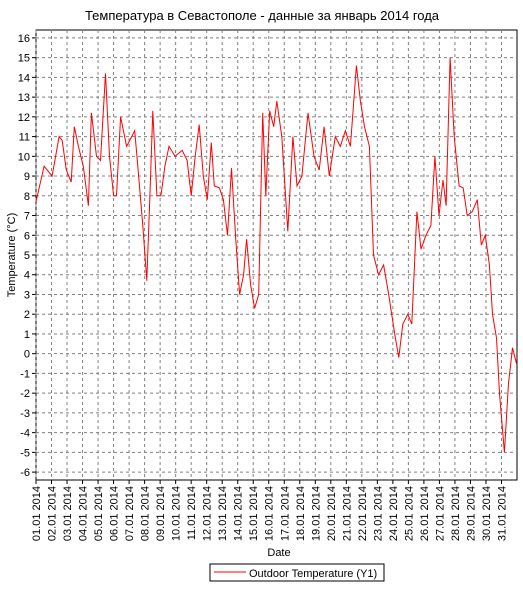 This screenshot has height=590, width=523. I want to click on x-tick-label: 04.01 2014, so click(84, 513).